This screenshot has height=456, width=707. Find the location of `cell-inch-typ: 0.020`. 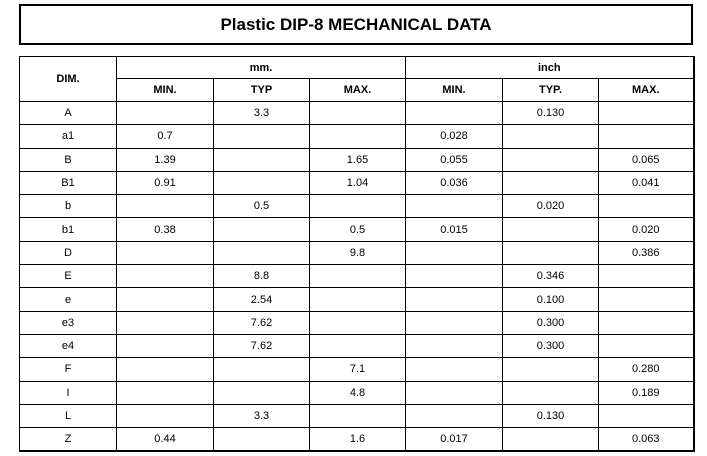

cell-inch-typ: 0.020 is located at coordinates (550, 206).